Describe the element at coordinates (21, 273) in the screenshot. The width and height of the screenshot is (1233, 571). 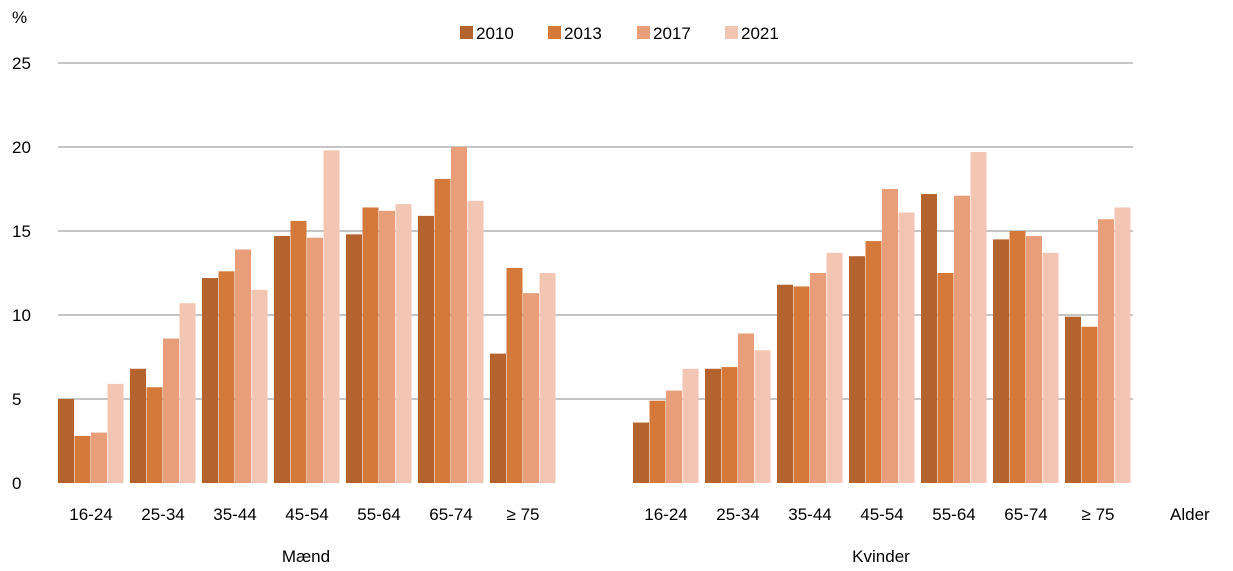
I see `y-axis-ticks: 0 5 10 15 20 25` at that location.